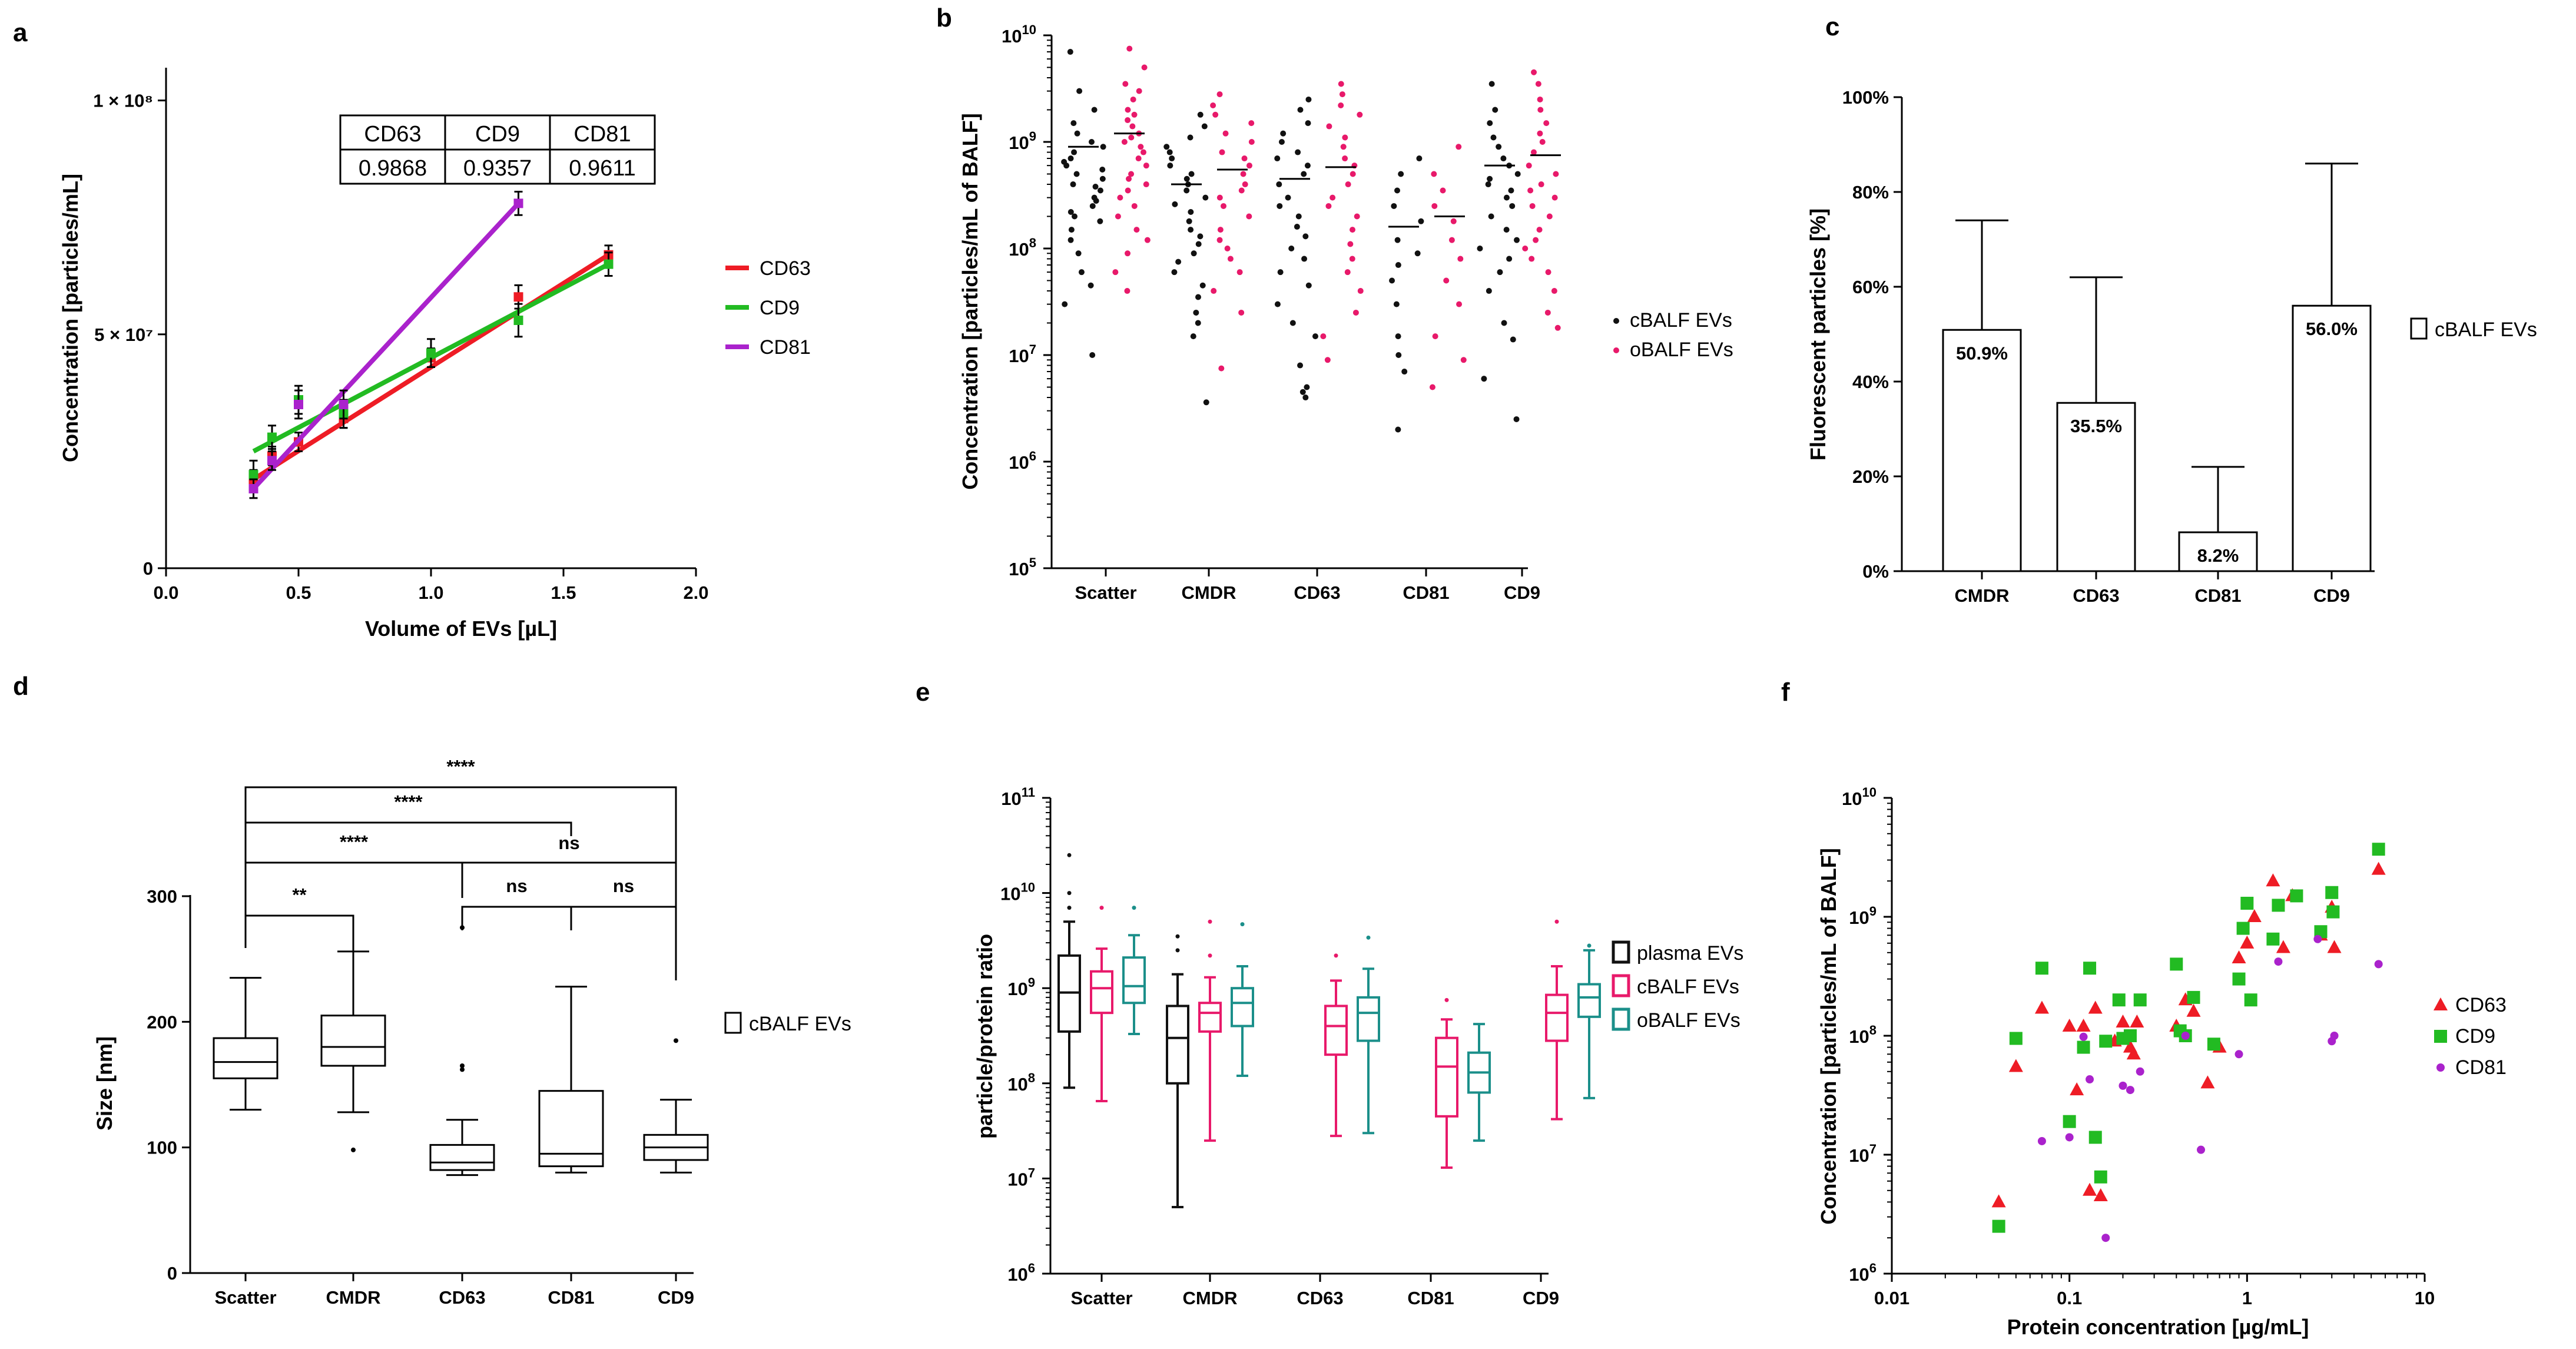 Image resolution: width=2576 pixels, height=1349 pixels. What do you see at coordinates (124, 335) in the screenshot?
I see `y-tick-label-a: 5 × 10⁷` at bounding box center [124, 335].